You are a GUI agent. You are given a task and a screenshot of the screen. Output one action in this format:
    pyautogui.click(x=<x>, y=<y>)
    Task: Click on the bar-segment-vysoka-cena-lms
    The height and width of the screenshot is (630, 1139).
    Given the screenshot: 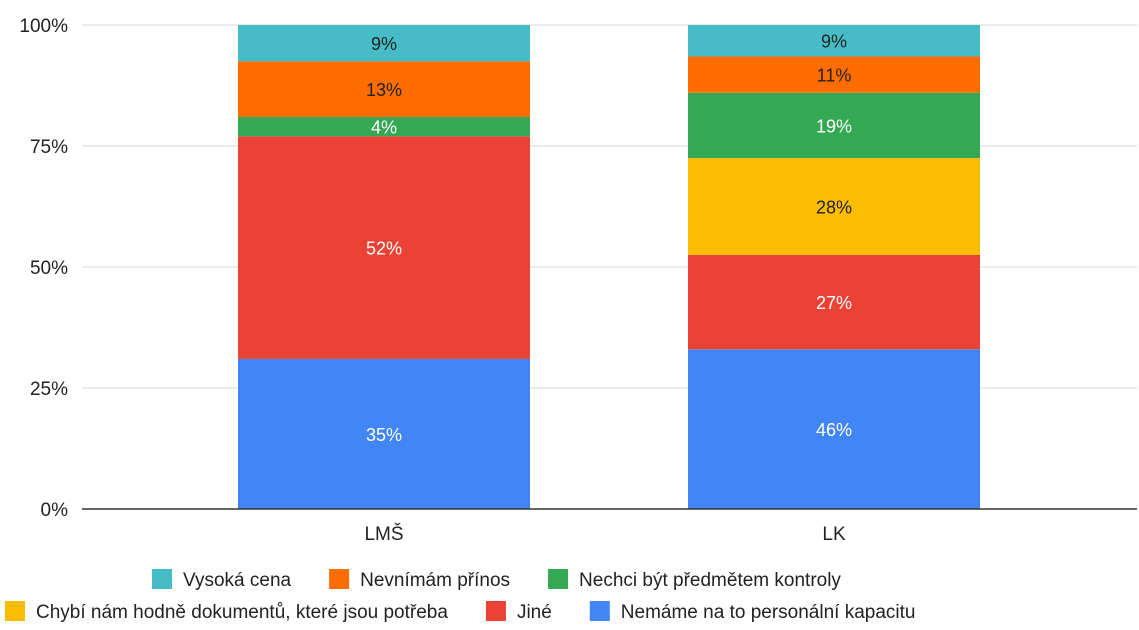 What is the action you would take?
    pyautogui.click(x=384, y=43)
    